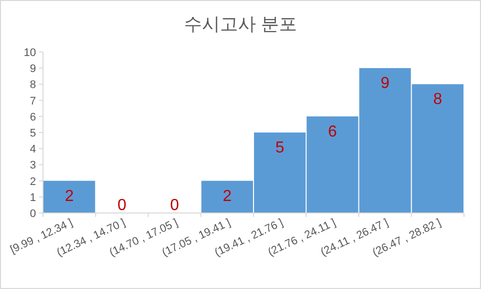  Describe the element at coordinates (33, 214) in the screenshot. I see `y-tick-label: 0` at that location.